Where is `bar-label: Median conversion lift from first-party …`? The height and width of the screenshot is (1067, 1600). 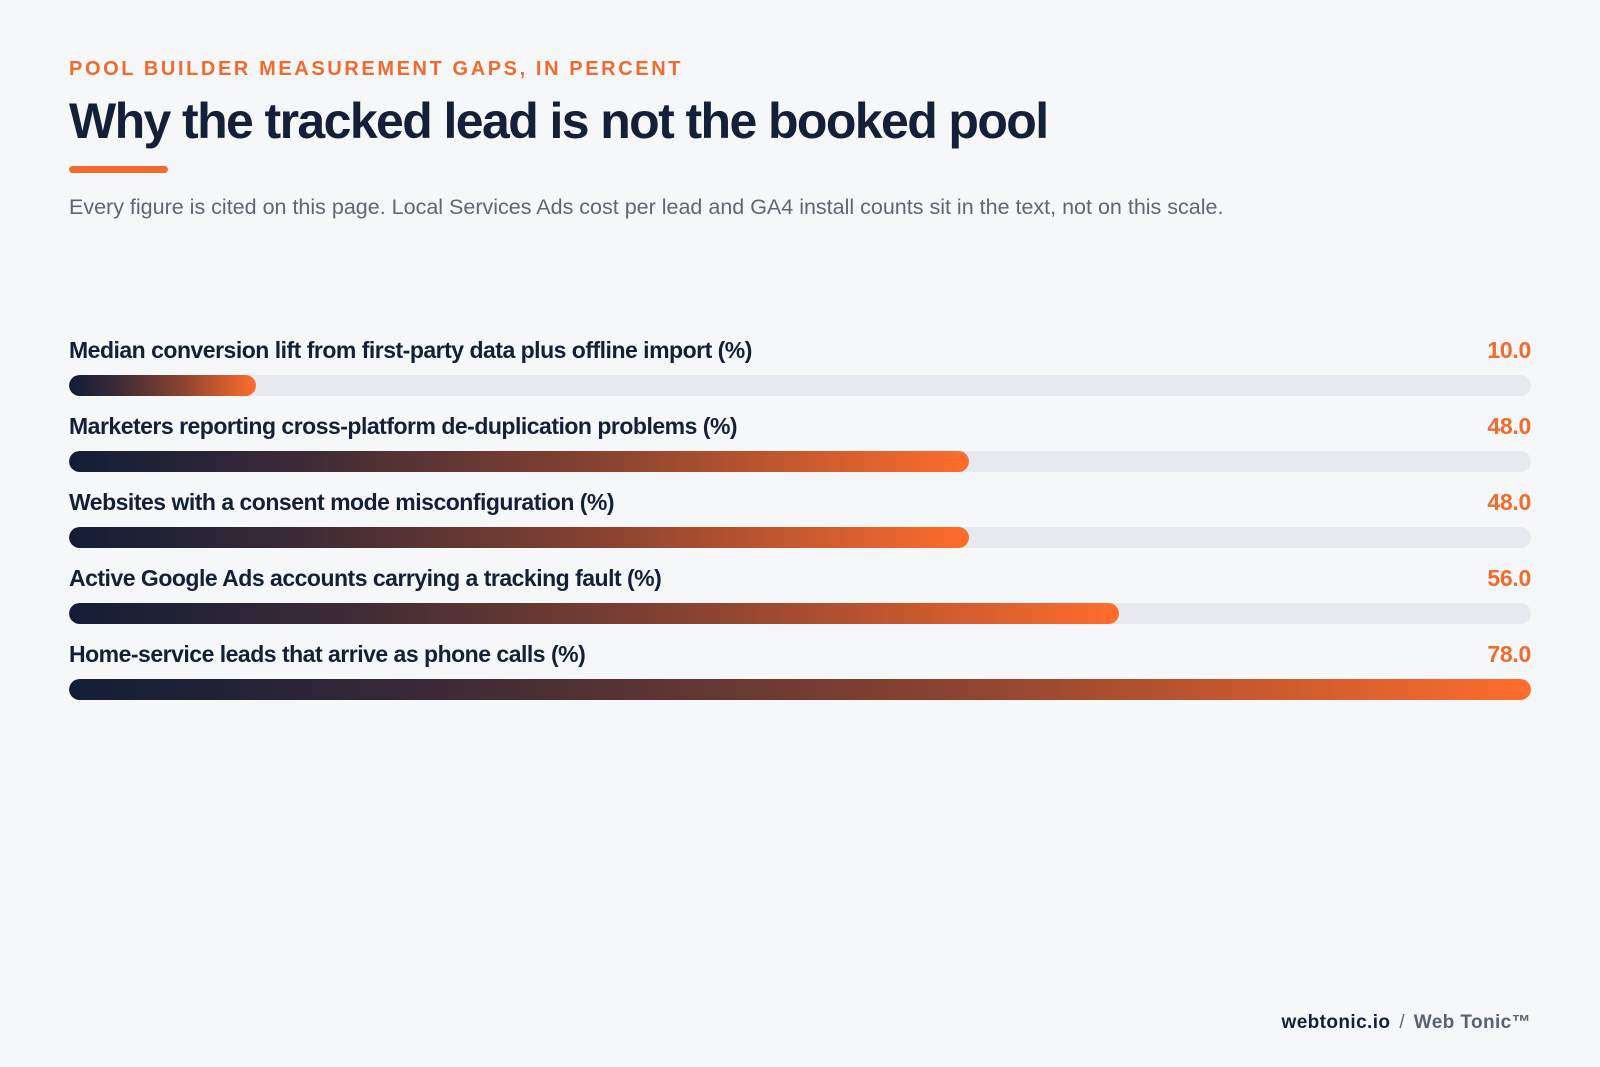 bar-label: Median conversion lift from first-party … is located at coordinates (410, 350).